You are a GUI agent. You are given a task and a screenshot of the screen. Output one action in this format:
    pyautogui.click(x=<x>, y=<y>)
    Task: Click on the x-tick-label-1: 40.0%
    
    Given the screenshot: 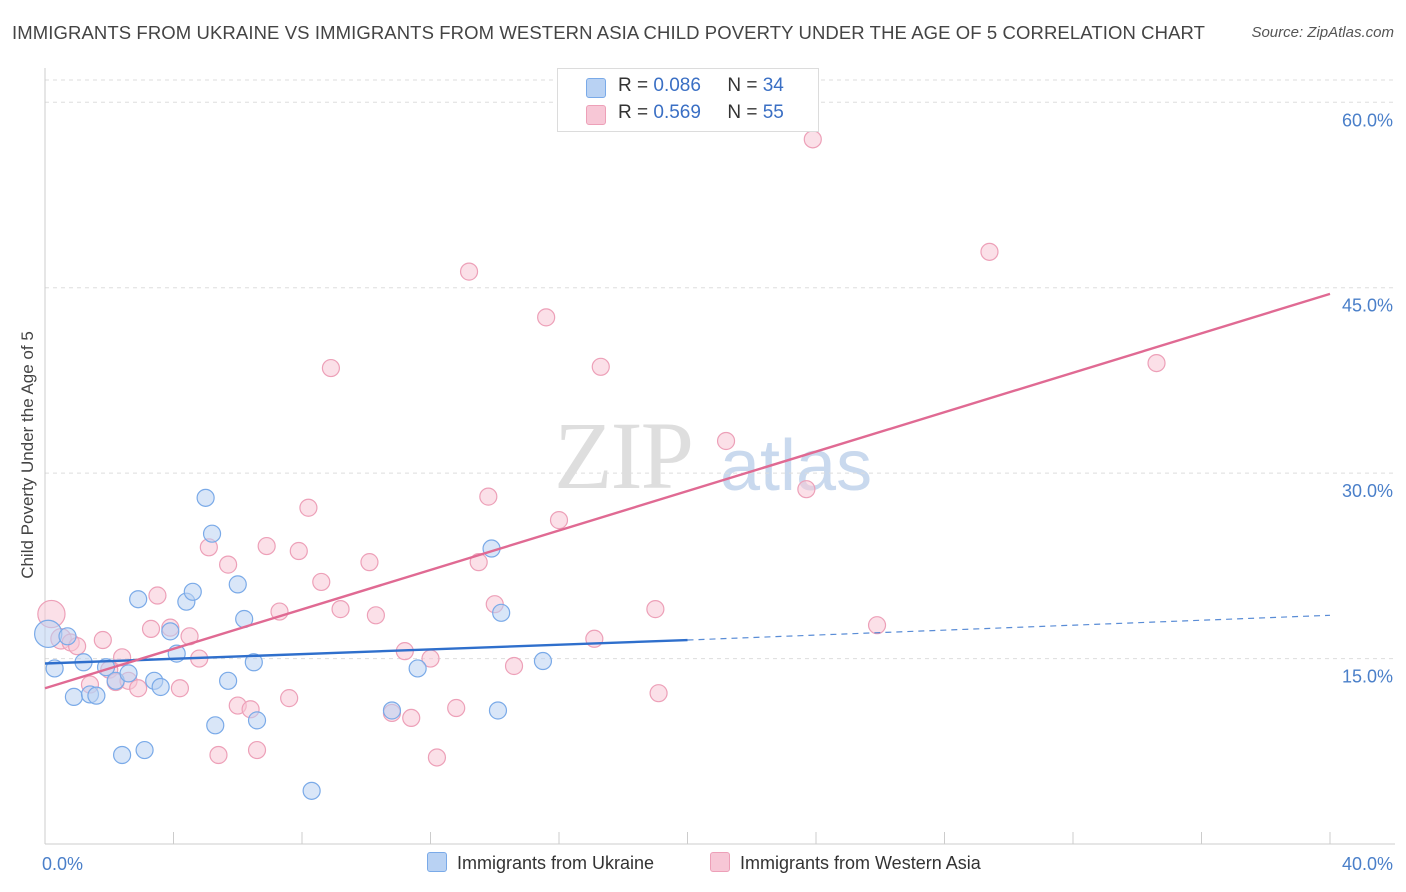 What is the action you would take?
    pyautogui.click(x=1367, y=864)
    